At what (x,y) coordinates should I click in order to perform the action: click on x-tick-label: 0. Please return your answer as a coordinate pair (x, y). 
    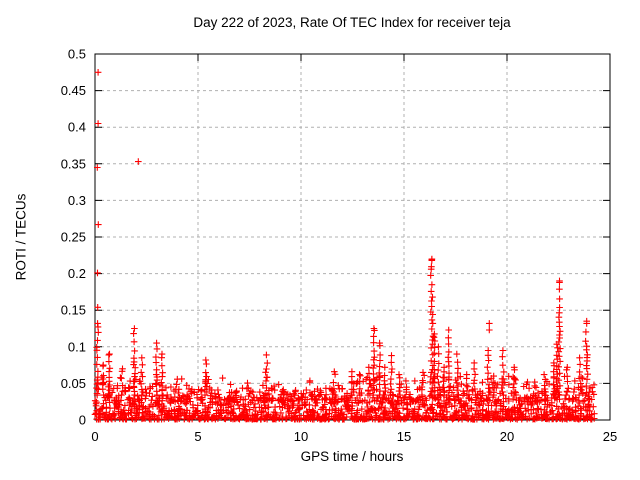
    Looking at the image, I should click on (94, 436).